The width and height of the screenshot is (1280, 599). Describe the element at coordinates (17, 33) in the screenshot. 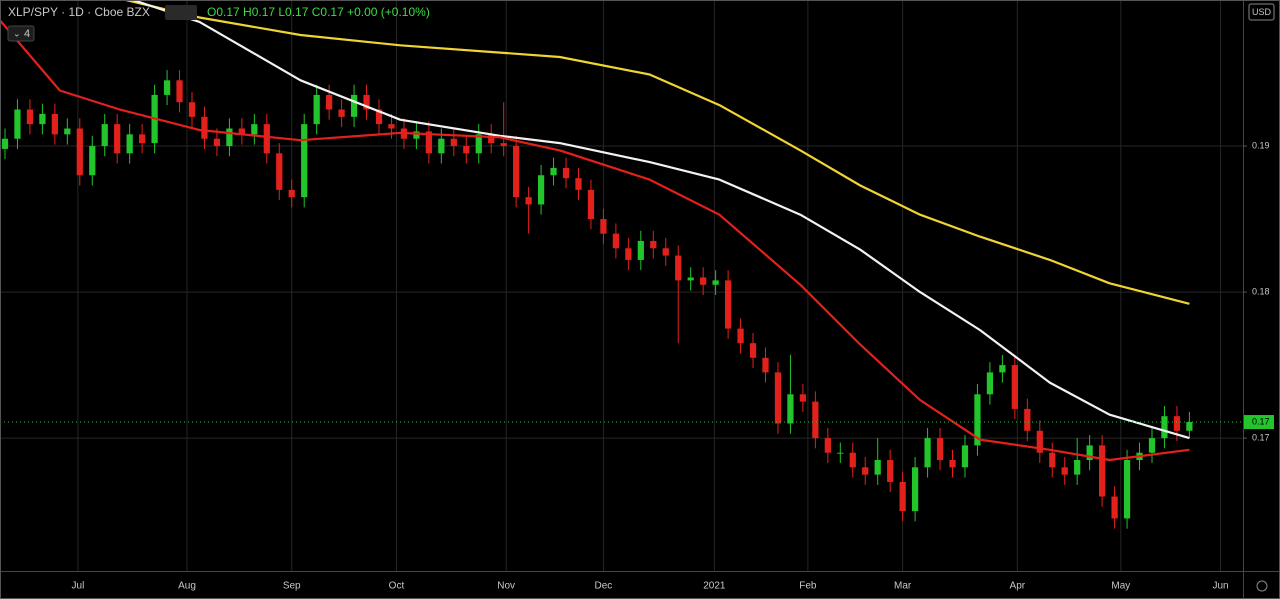

I see `collapse-icon: ⌄` at that location.